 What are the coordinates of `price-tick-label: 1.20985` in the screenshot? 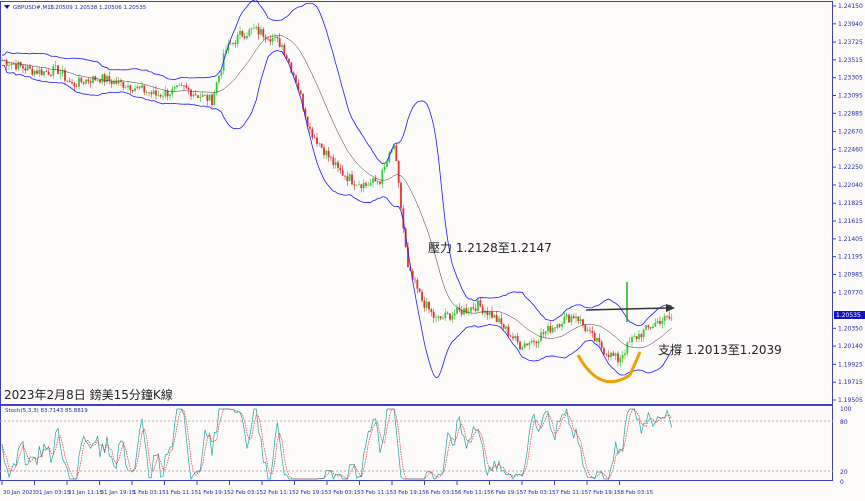 It's located at (850, 274).